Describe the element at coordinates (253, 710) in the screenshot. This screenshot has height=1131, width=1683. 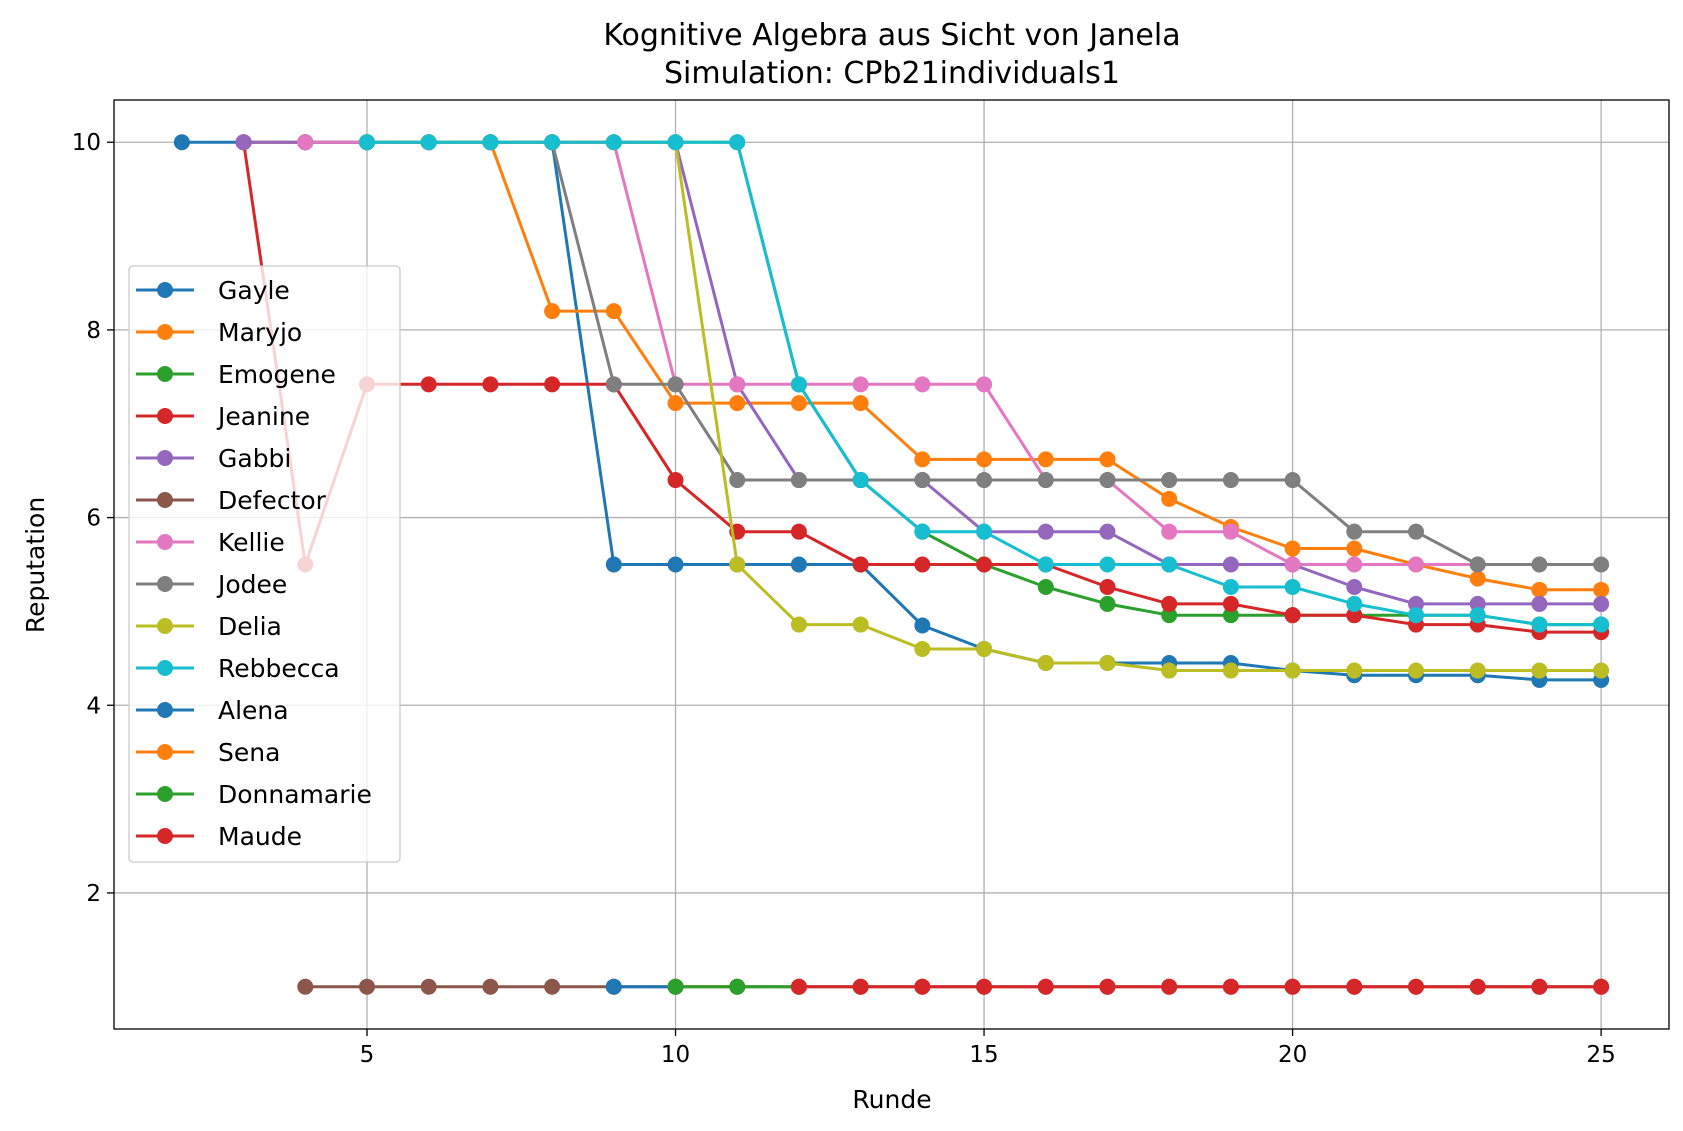
I see `legend-label: Alena` at that location.